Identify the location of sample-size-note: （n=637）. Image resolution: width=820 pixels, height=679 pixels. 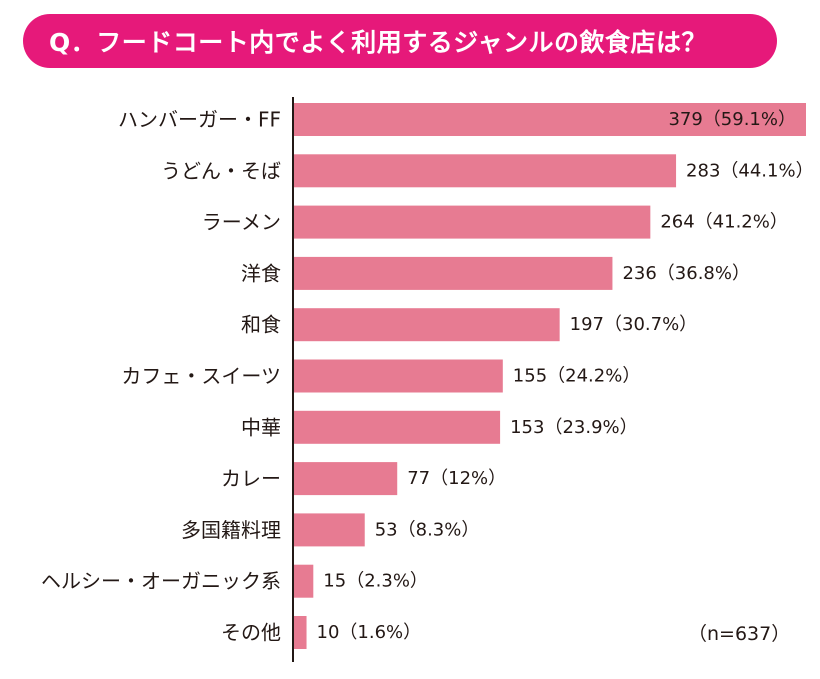
(739, 634).